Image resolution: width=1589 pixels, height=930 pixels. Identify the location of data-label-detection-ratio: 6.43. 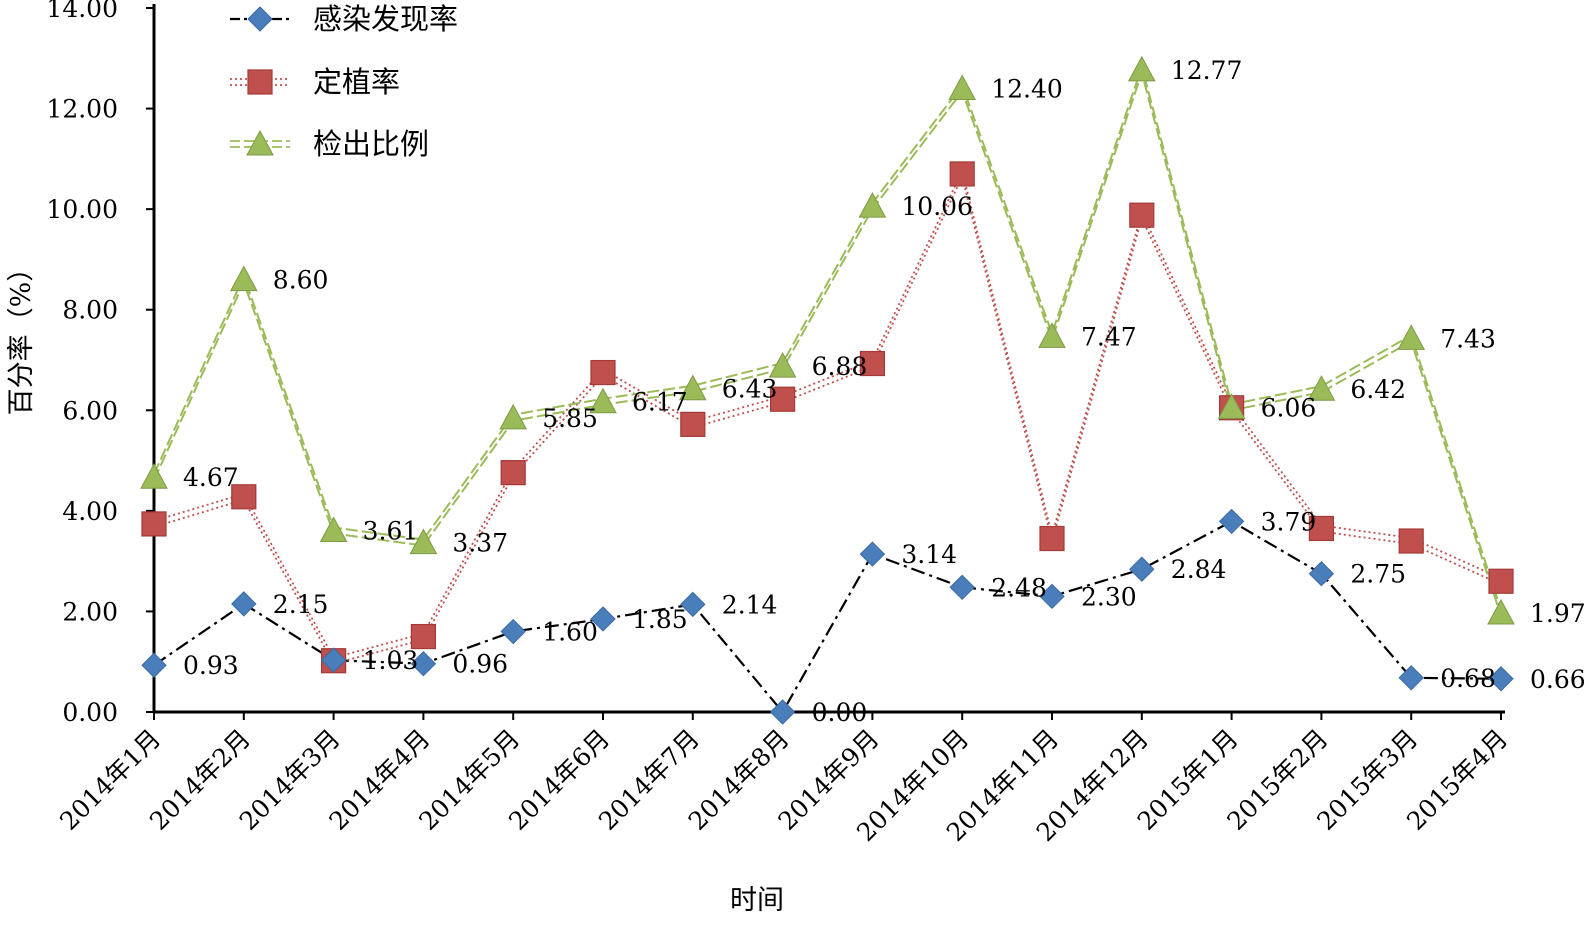
(750, 389).